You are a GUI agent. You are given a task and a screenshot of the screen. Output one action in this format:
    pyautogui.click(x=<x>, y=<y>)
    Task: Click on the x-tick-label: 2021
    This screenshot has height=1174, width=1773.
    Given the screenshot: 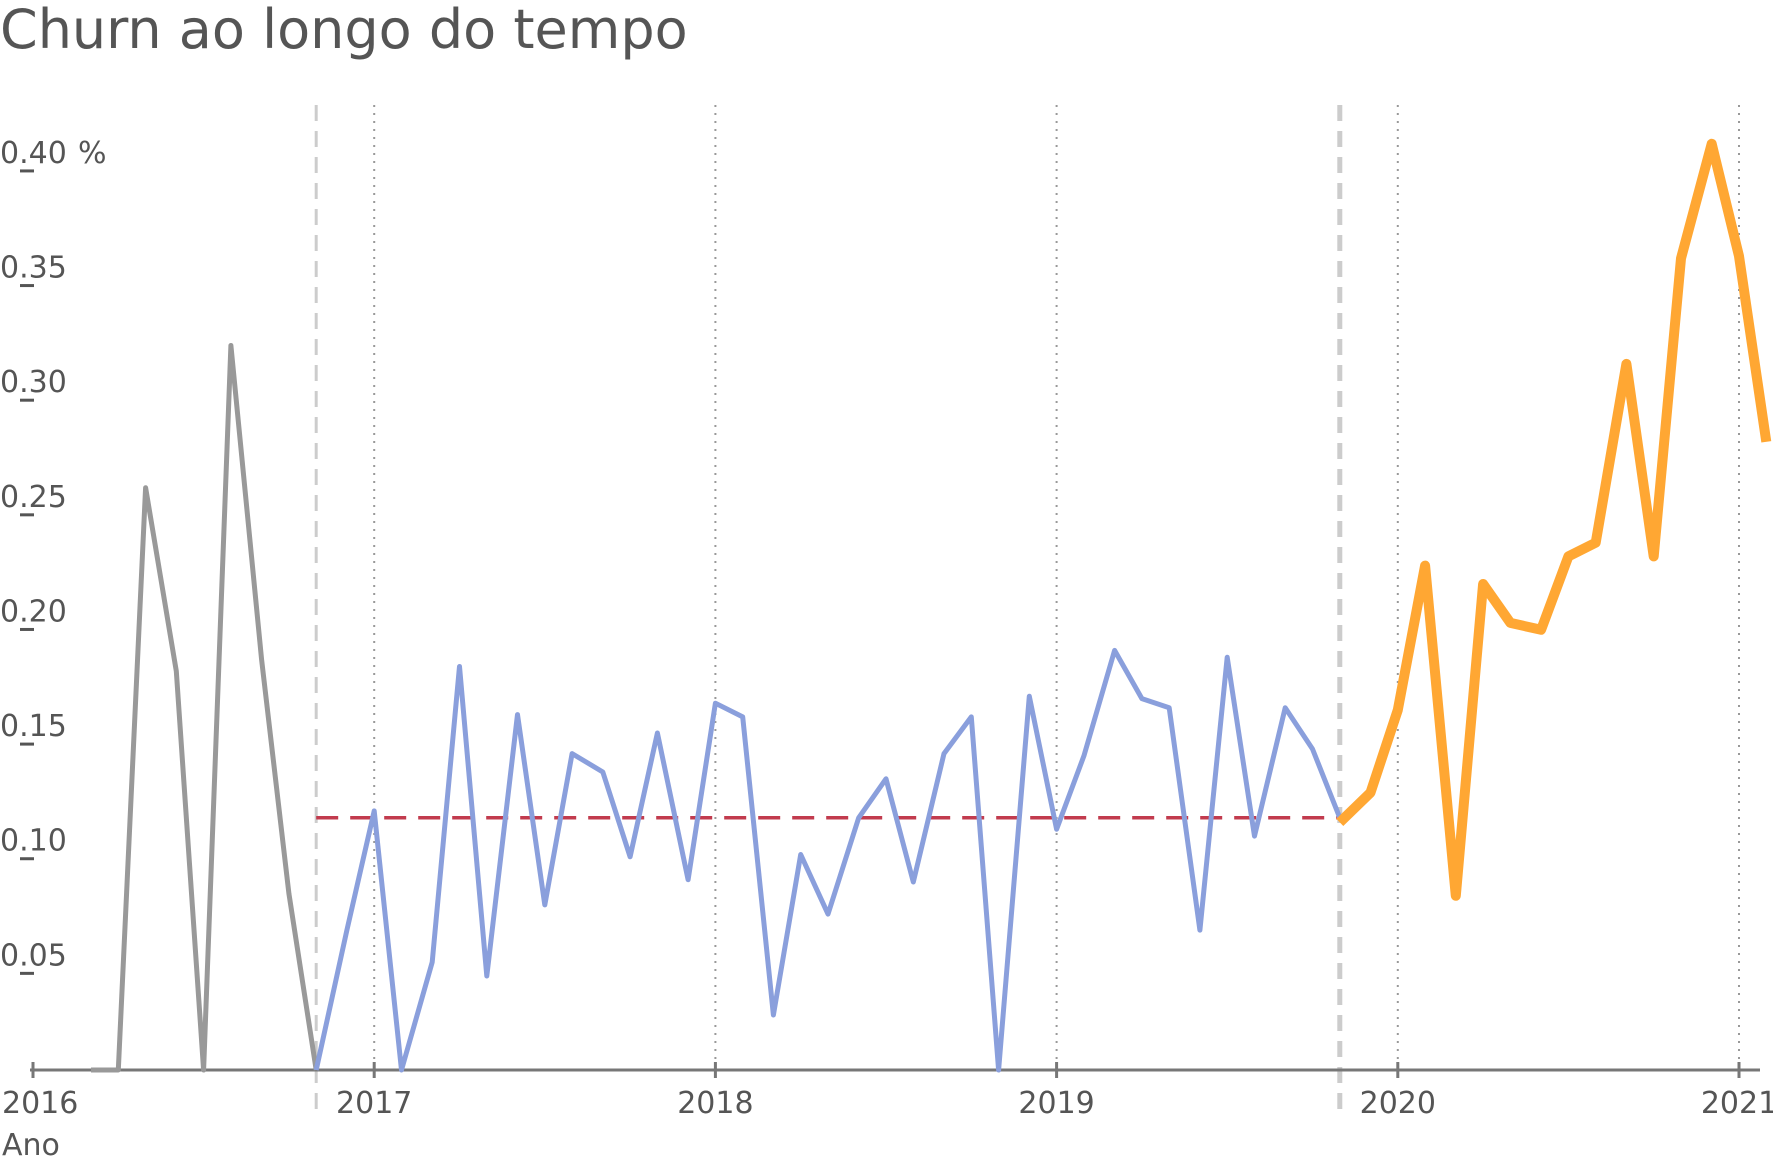 What is the action you would take?
    pyautogui.click(x=1737, y=1103)
    